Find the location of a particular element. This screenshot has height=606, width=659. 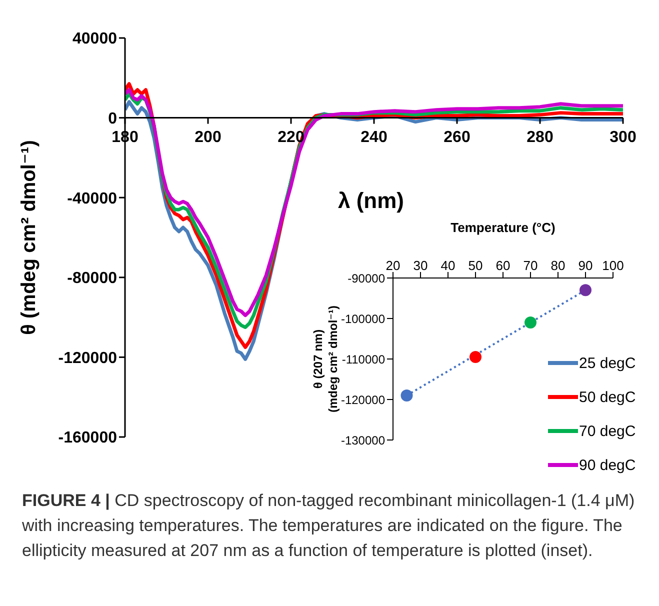

x-tick-label: 50 is located at coordinates (475, 265).